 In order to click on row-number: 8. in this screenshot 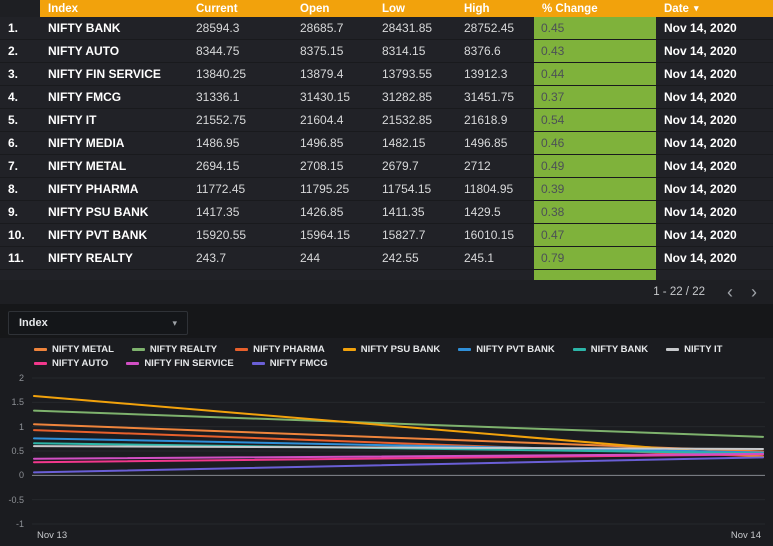, I will do `click(20, 189)`.